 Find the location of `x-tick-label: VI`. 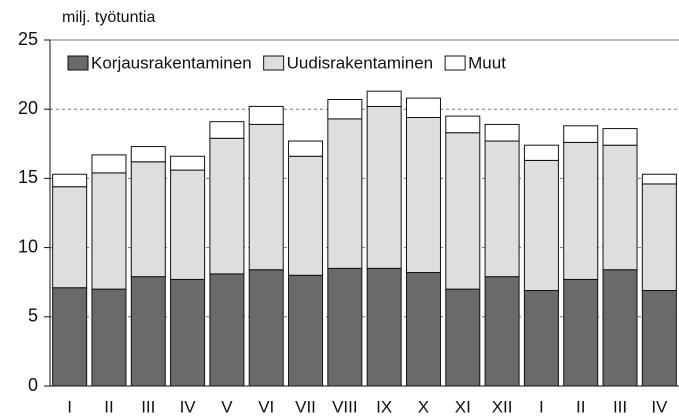

x-tick-label: VI is located at coordinates (266, 406).